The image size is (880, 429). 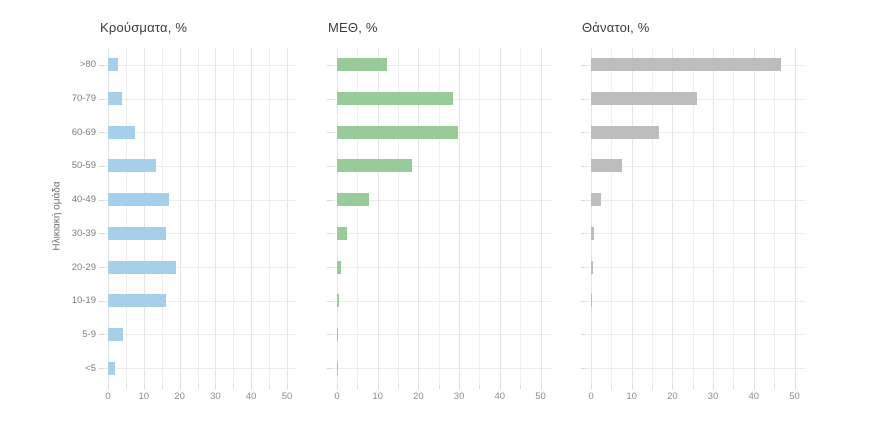 I want to click on y-tick-label: 20-29, so click(x=83, y=267).